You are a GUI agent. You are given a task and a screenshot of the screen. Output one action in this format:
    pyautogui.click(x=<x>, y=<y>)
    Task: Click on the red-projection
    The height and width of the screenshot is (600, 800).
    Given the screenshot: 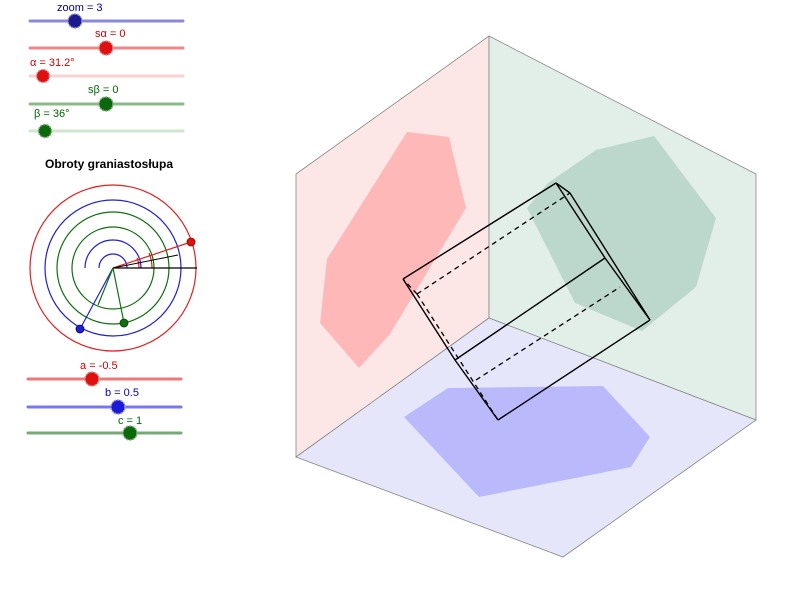 What is the action you would take?
    pyautogui.click(x=393, y=250)
    